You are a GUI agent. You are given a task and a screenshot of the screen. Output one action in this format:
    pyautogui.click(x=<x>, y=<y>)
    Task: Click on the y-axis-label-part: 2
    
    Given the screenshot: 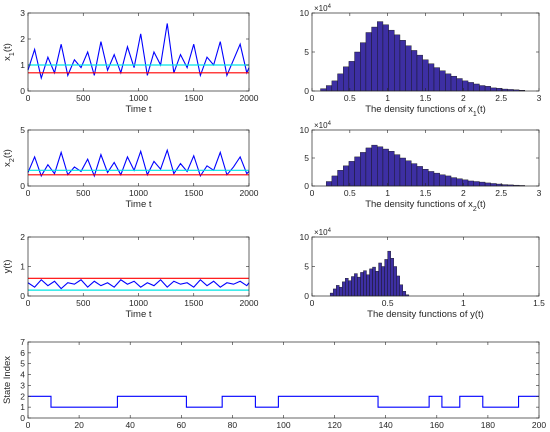 What is the action you would take?
    pyautogui.click(x=12, y=160)
    